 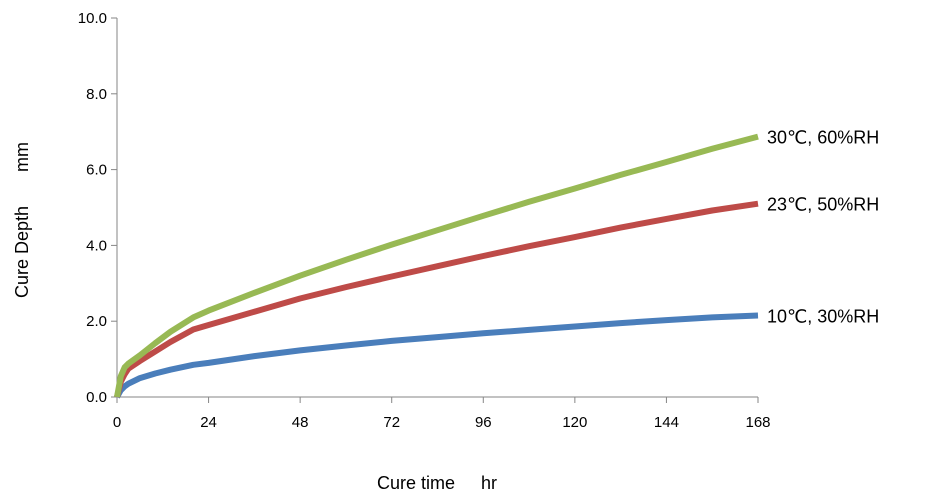 I want to click on x-tick-label: 144, so click(x=666, y=422).